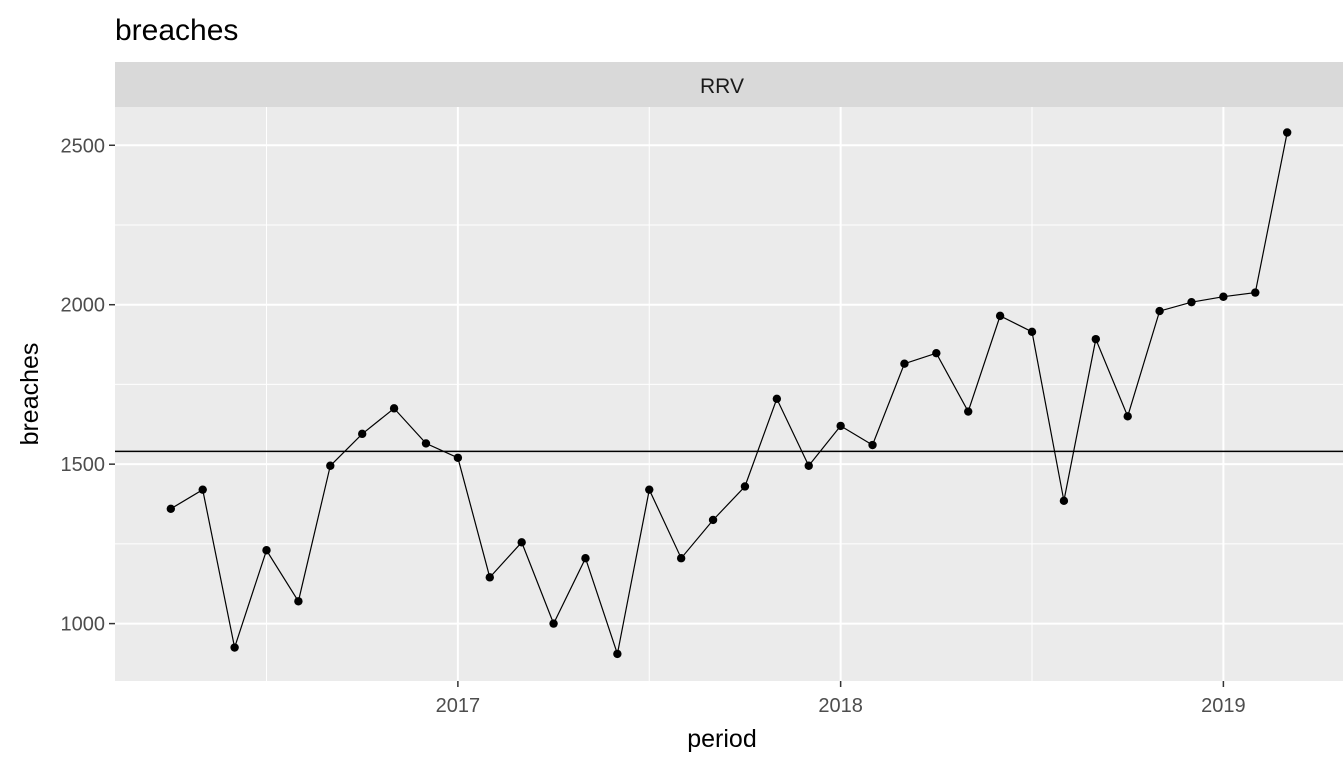 The height and width of the screenshot is (768, 1344). I want to click on x-tick-label: 2017, so click(458, 706).